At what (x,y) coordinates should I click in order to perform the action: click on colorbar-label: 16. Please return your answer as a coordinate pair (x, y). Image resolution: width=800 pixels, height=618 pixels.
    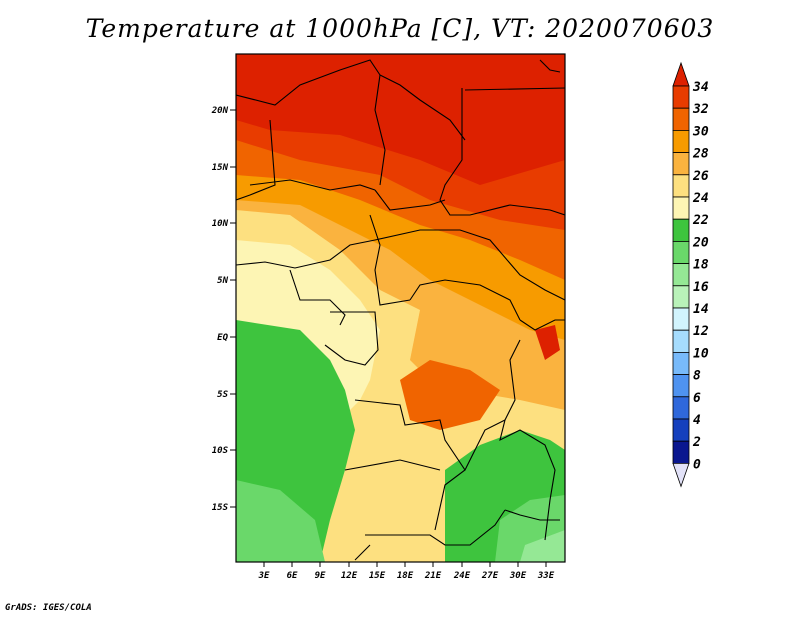
    Looking at the image, I should click on (701, 287).